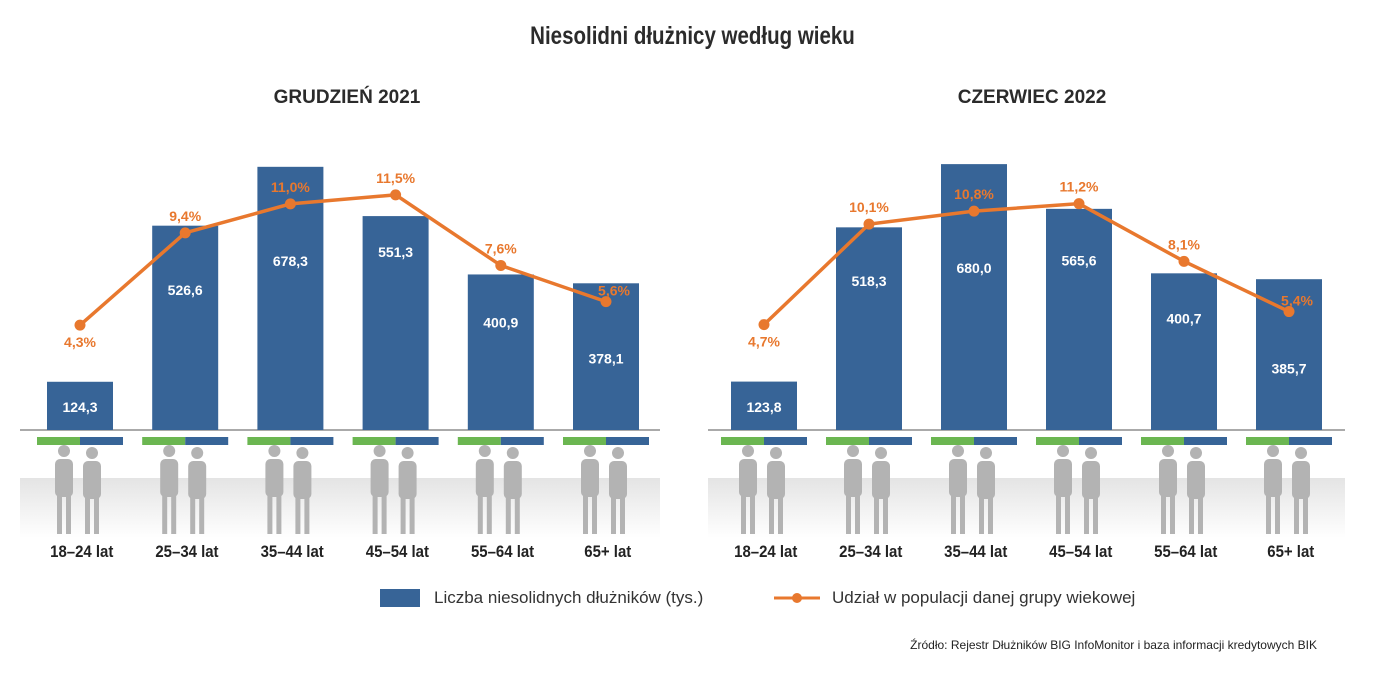 The image size is (1385, 673). Describe the element at coordinates (342, 260) in the screenshot. I see `share-line` at that location.